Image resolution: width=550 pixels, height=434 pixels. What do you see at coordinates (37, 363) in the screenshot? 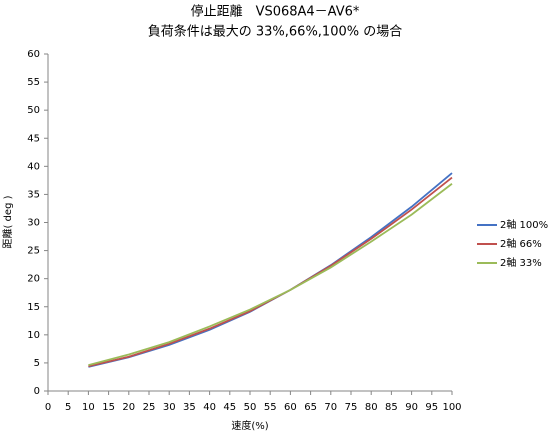
I see `y-tick-label: 5` at bounding box center [37, 363].